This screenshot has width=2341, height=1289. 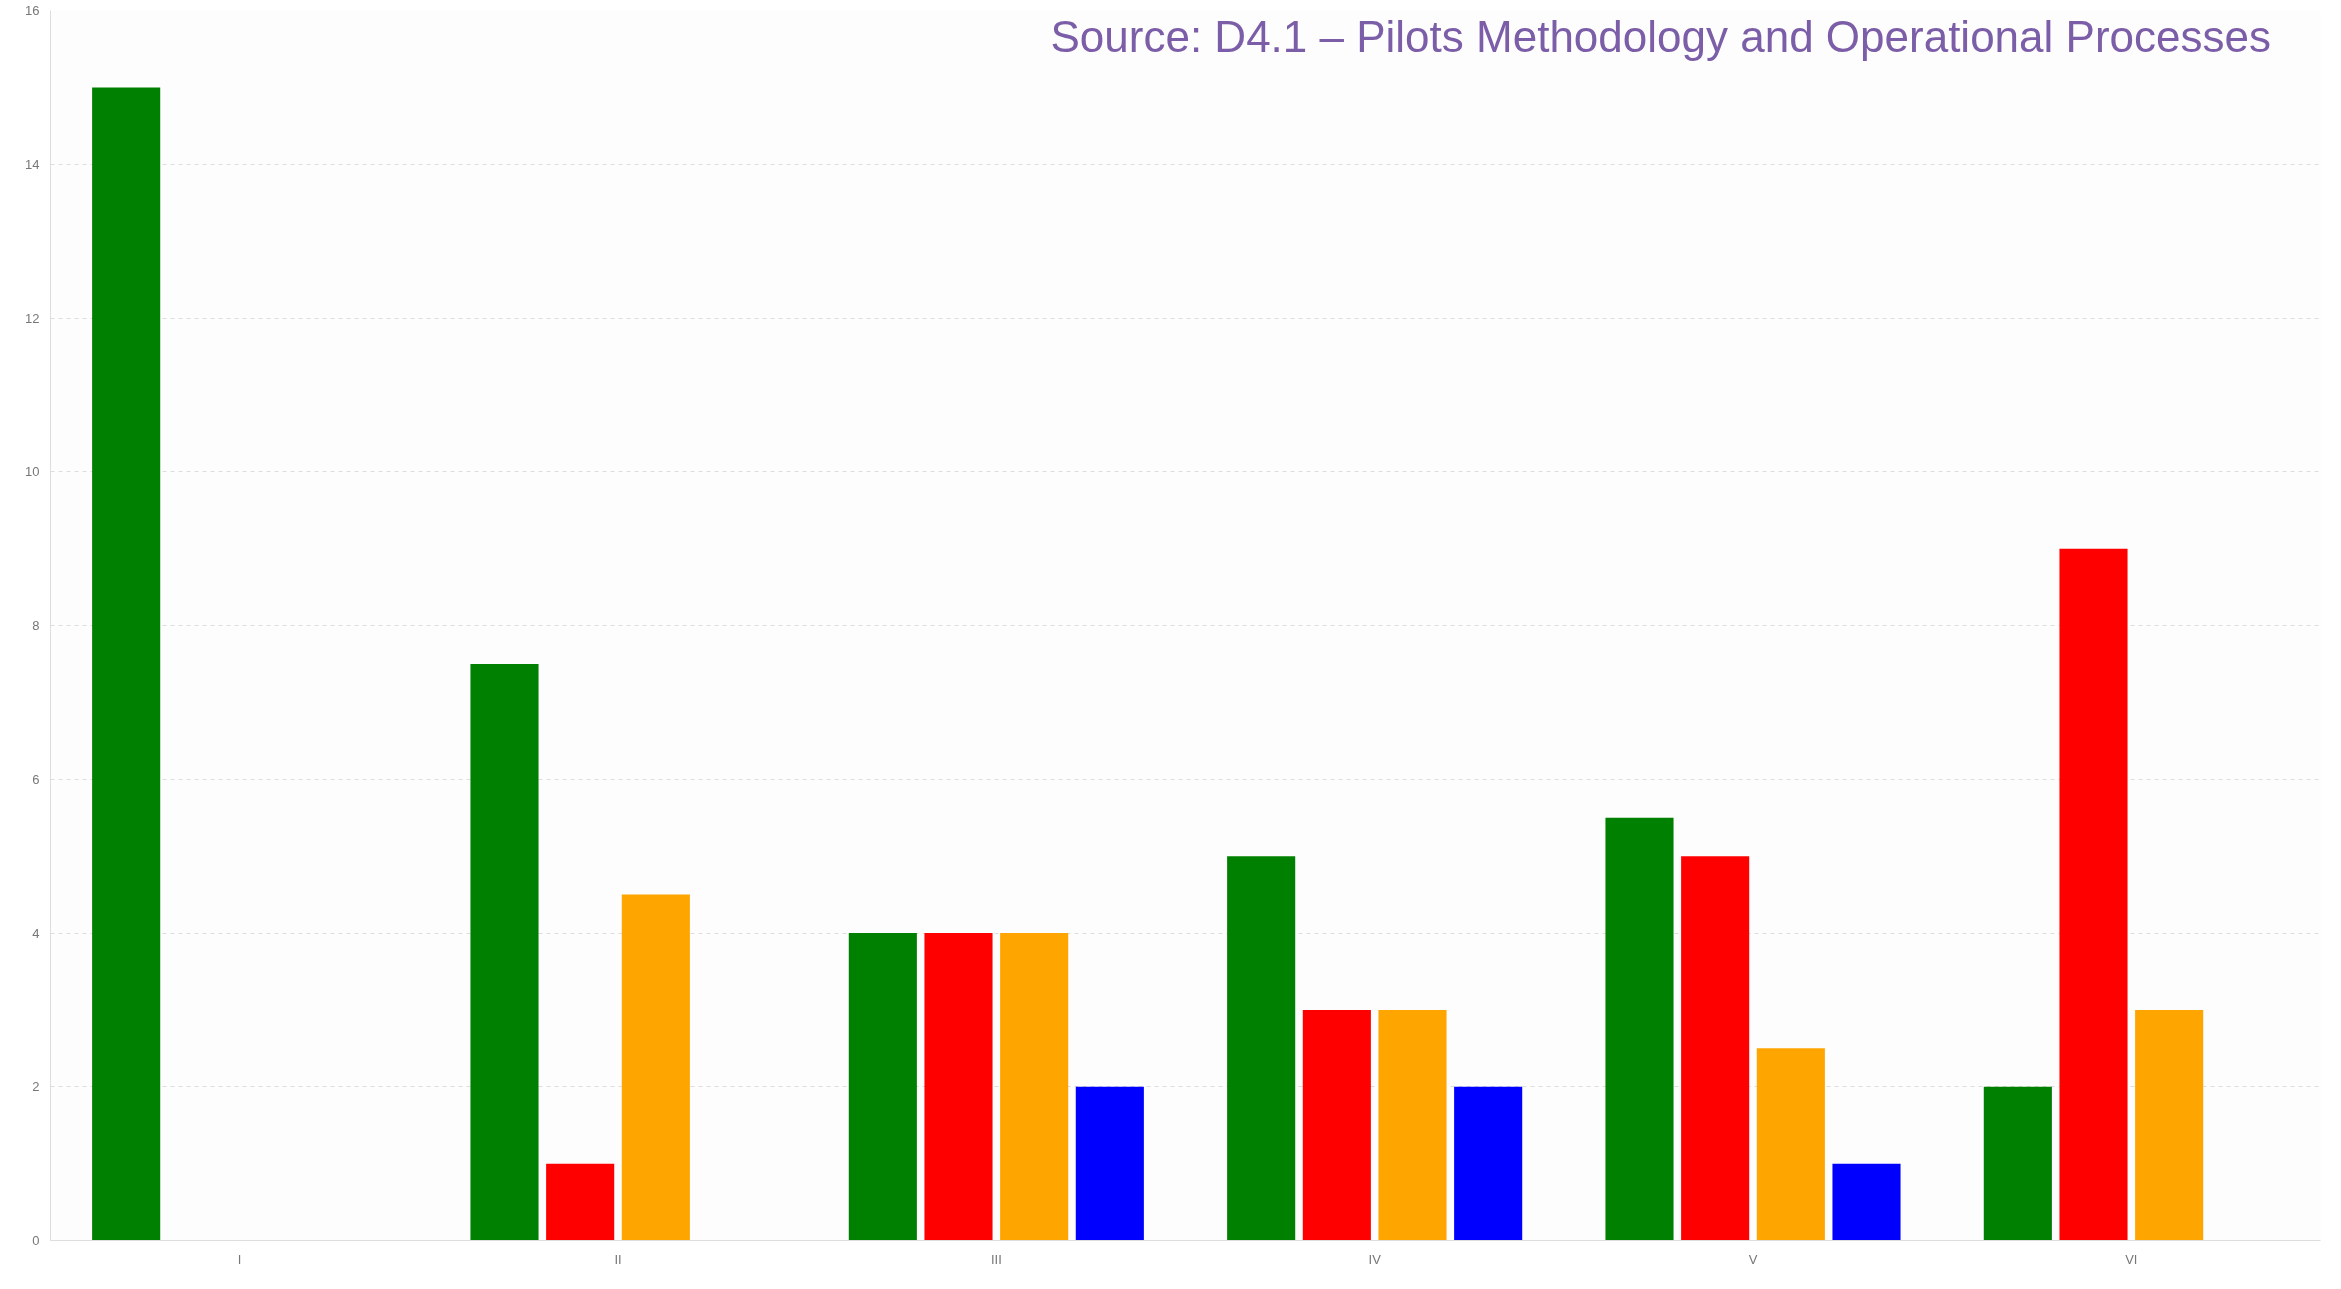 I want to click on y-tick-label: 8, so click(x=36, y=625).